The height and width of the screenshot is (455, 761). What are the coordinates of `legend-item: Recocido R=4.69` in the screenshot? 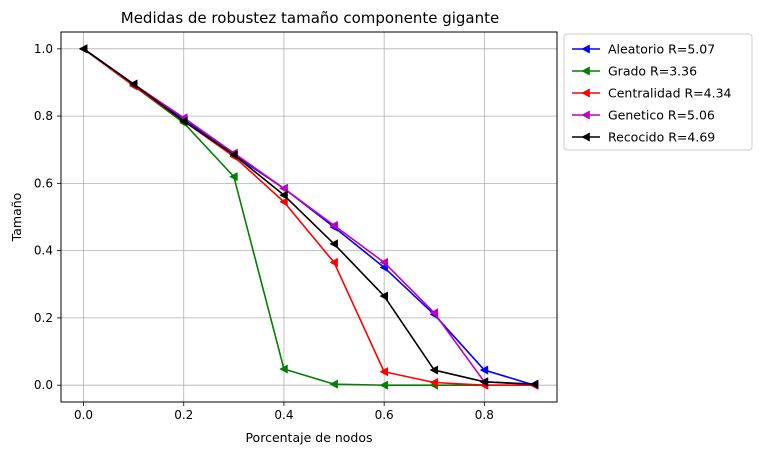 It's located at (643, 137).